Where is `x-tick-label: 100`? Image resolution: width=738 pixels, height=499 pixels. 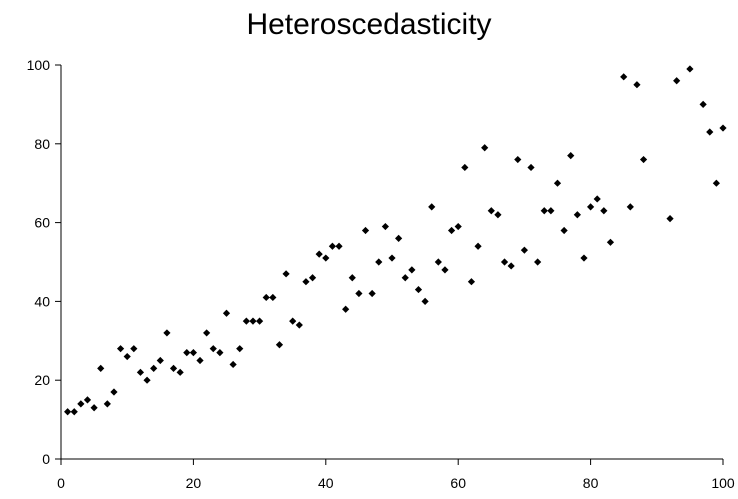
x-tick-label: 100 is located at coordinates (723, 483).